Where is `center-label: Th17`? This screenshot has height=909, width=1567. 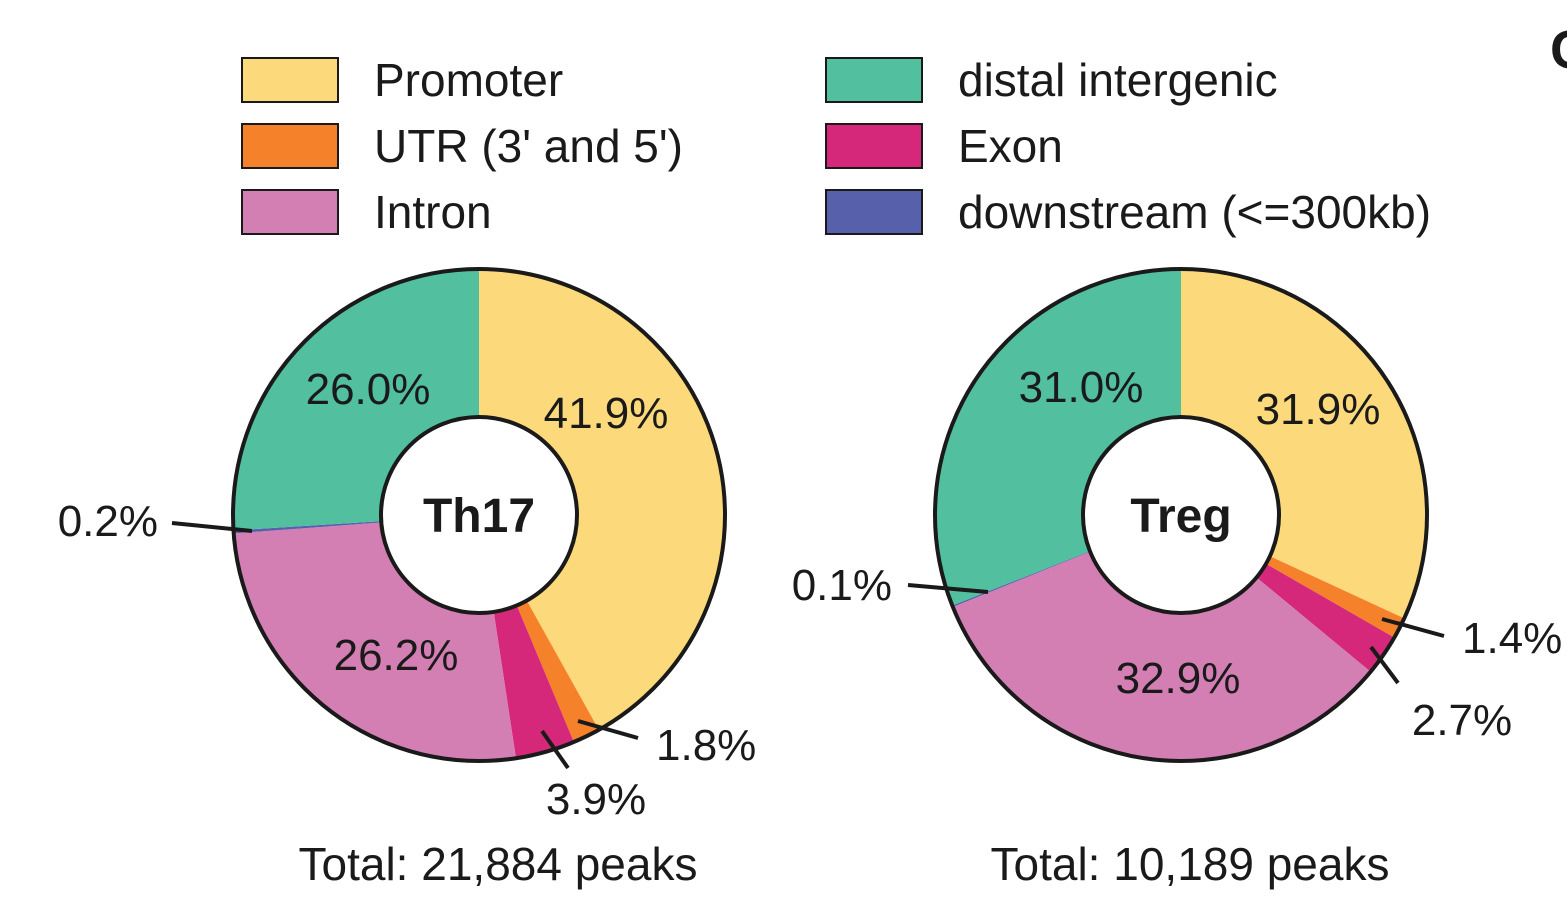 center-label: Th17 is located at coordinates (479, 516).